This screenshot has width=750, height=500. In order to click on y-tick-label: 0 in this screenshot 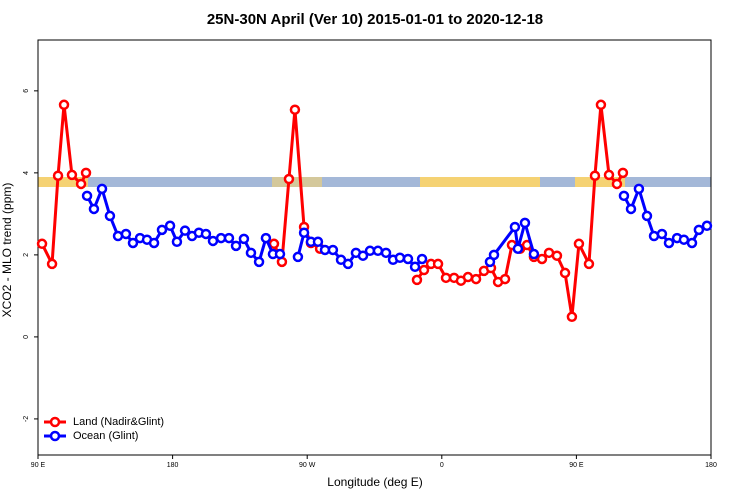, I will do `click(26, 337)`.